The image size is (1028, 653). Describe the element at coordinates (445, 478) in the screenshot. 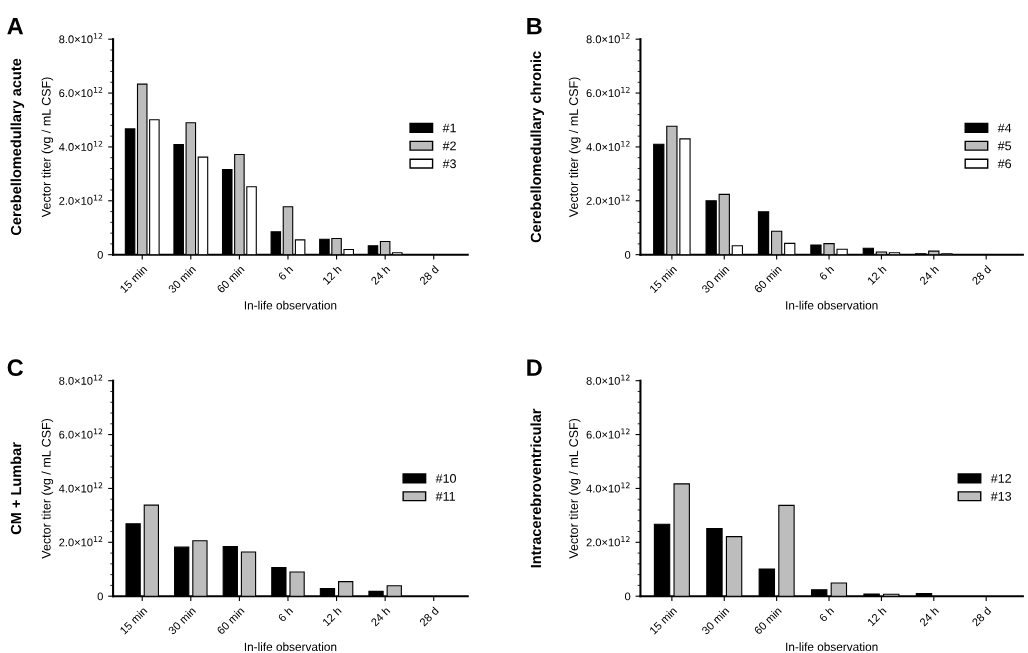

I see `legend-label: #10` at that location.